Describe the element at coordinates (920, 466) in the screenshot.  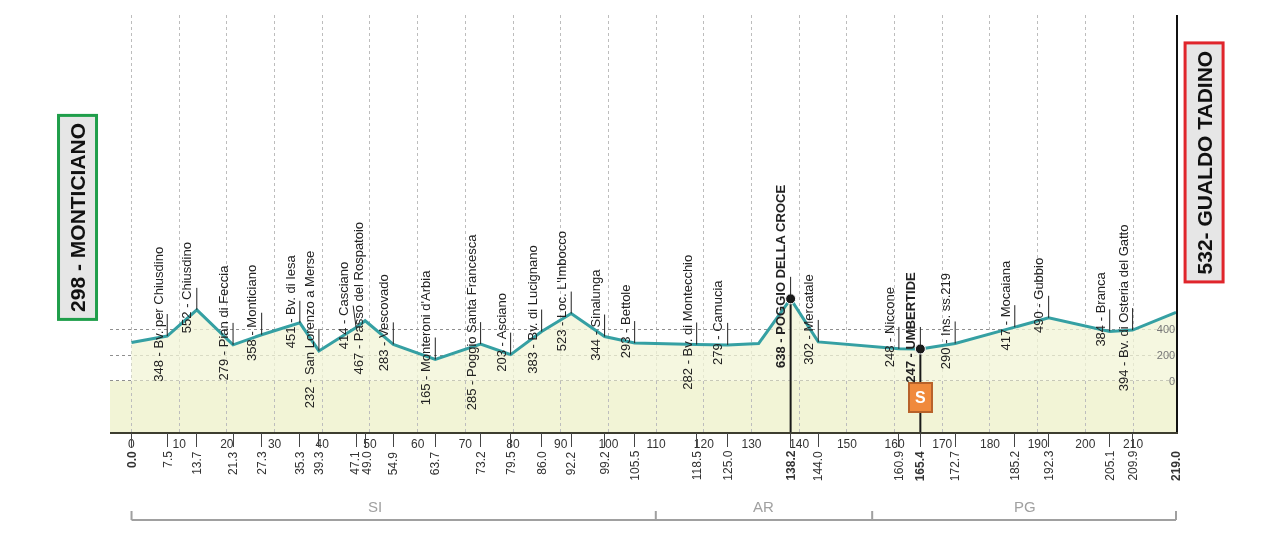
I see `x2-tick-label: 165.4` at that location.